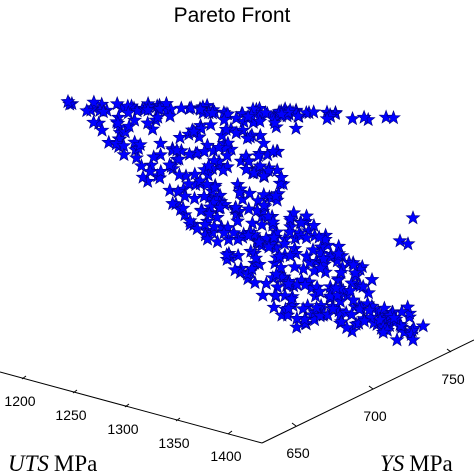 This screenshot has height=474, width=474. Describe the element at coordinates (375, 416) in the screenshot. I see `y-tick-label: 700` at that location.